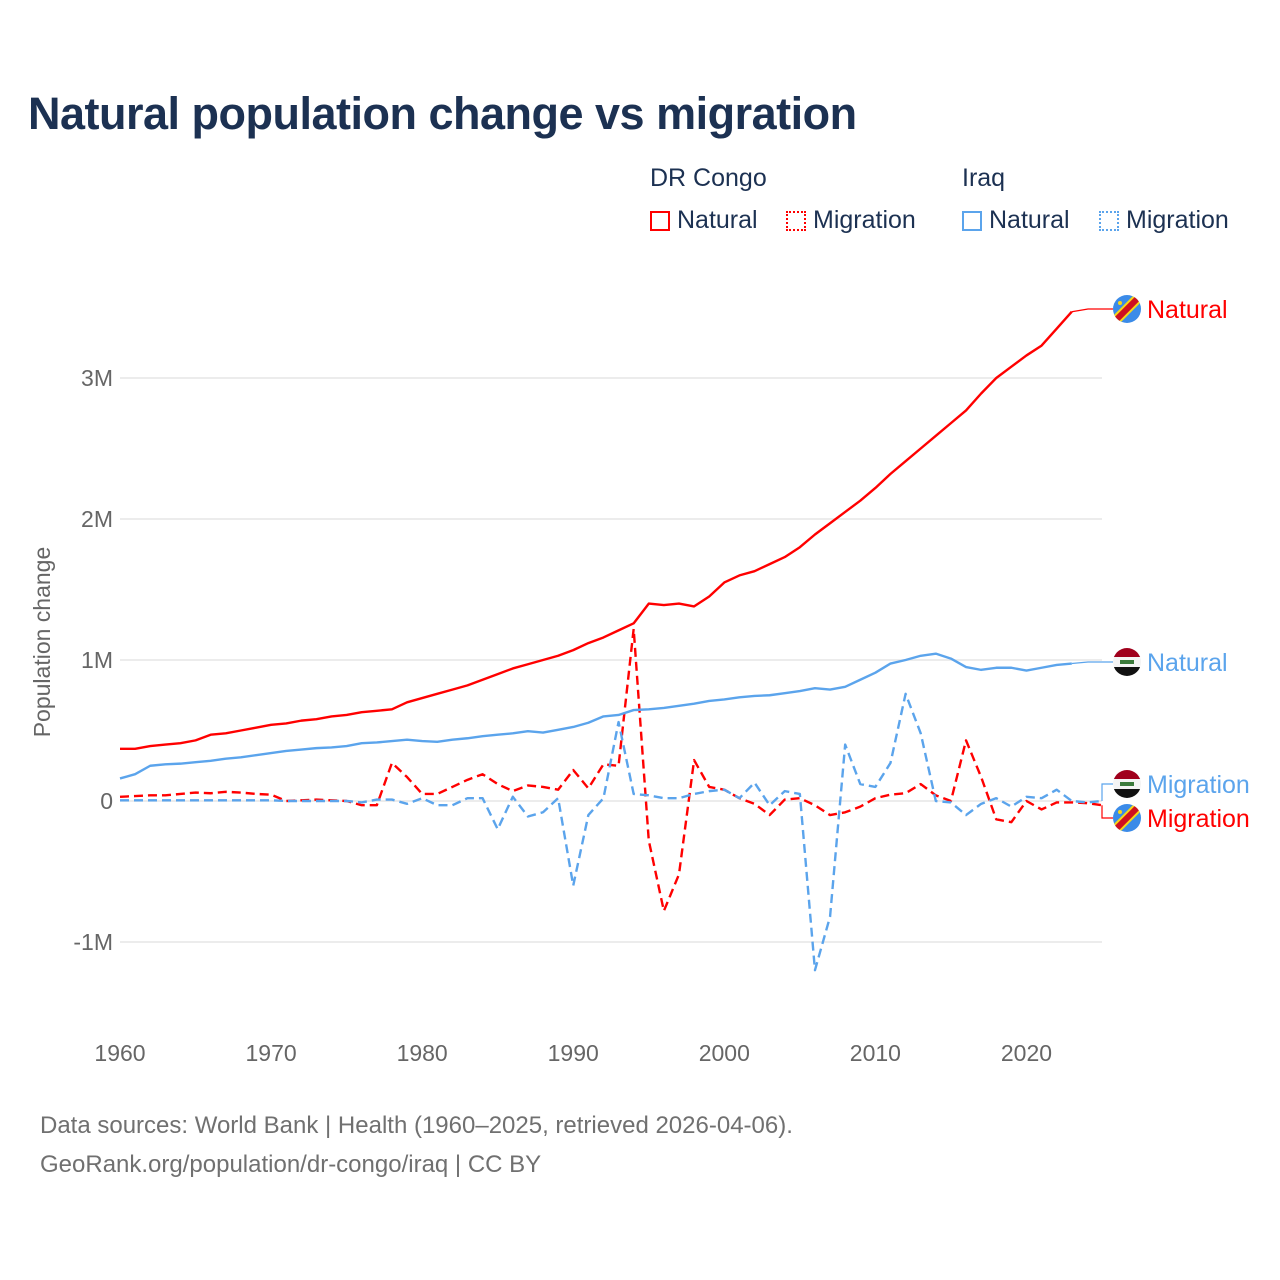 This screenshot has height=1280, width=1280. Describe the element at coordinates (42, 642) in the screenshot. I see `y-axis-label: Population change` at that location.